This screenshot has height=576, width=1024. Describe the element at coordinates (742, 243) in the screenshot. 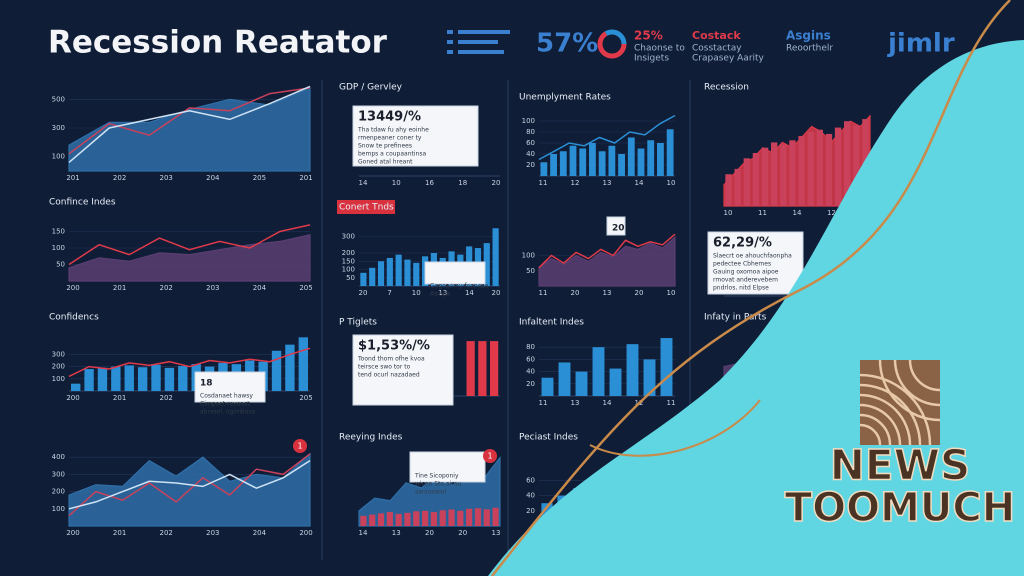

I see `callout-heading: 62,29/%` at that location.